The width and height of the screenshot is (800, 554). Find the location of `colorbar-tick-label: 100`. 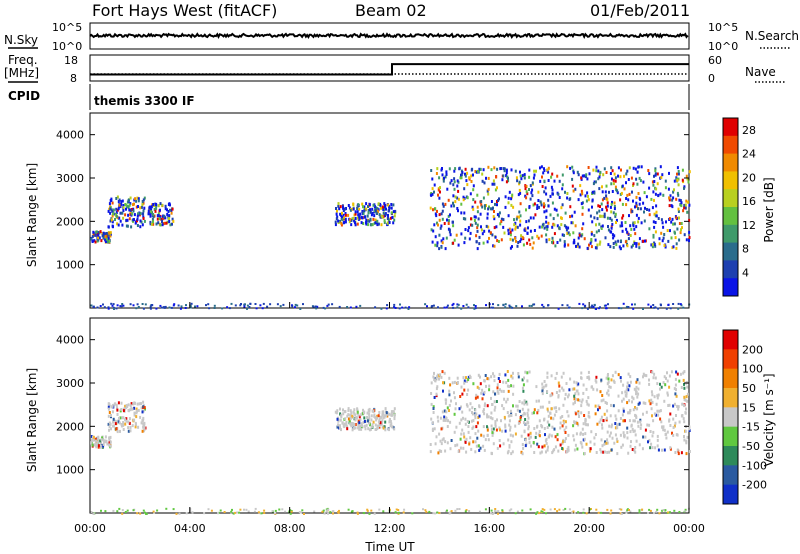

colorbar-tick-label: 100 is located at coordinates (752, 369).